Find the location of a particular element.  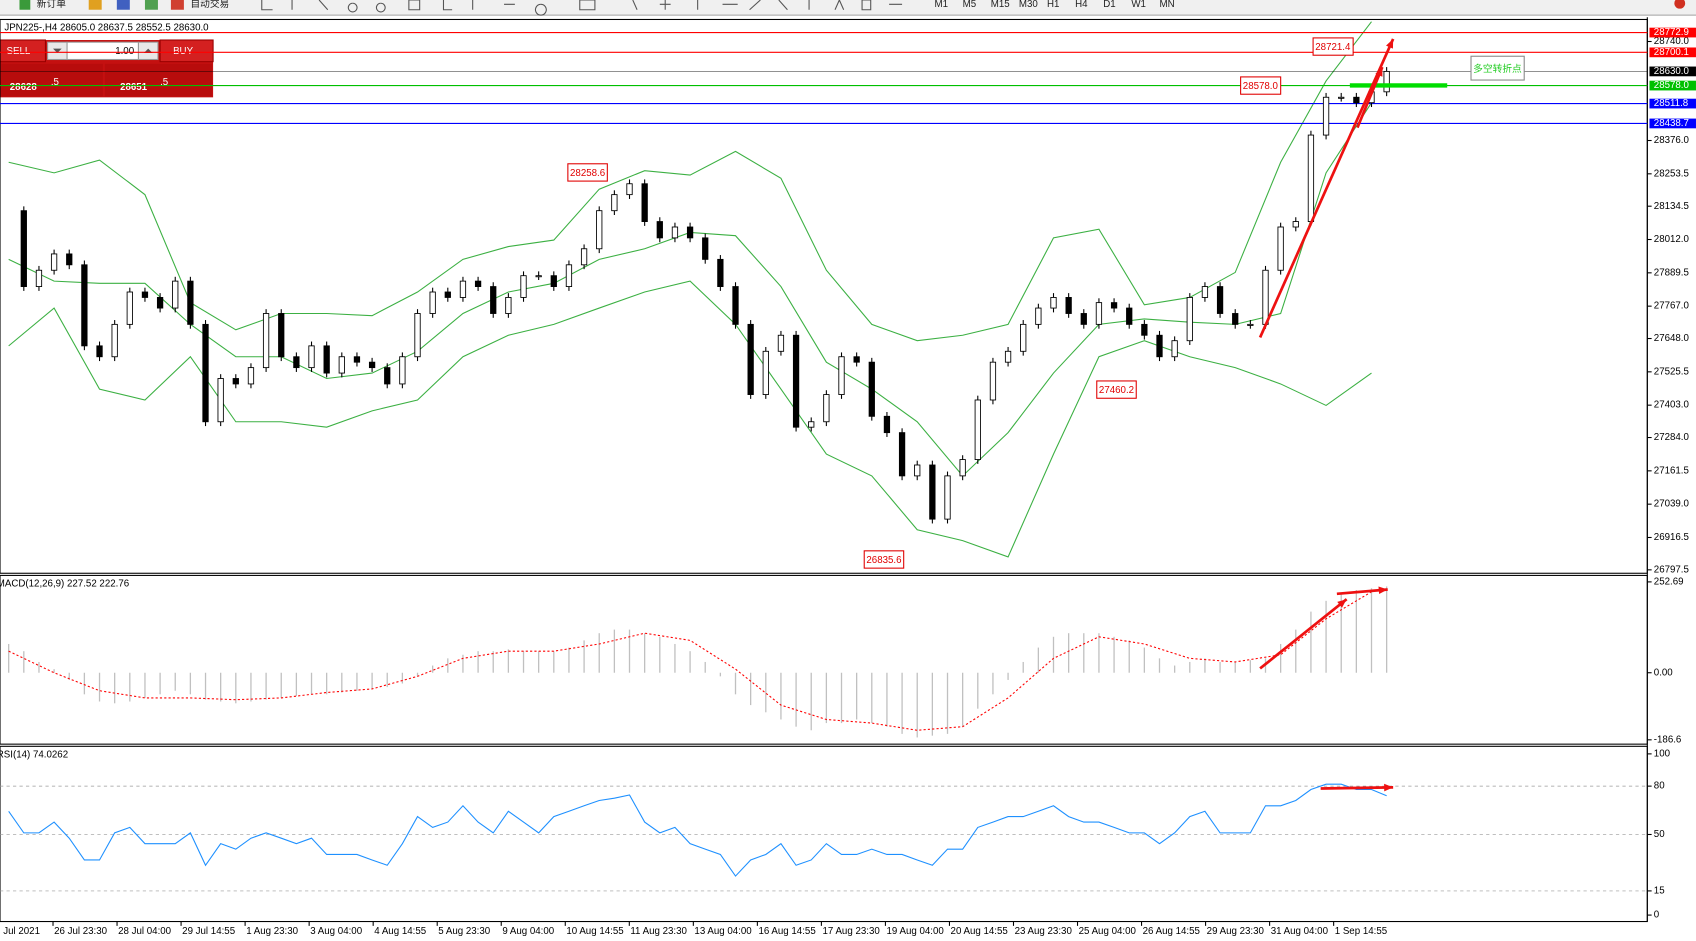

price-level-label: 28700.1 is located at coordinates (1671, 52).